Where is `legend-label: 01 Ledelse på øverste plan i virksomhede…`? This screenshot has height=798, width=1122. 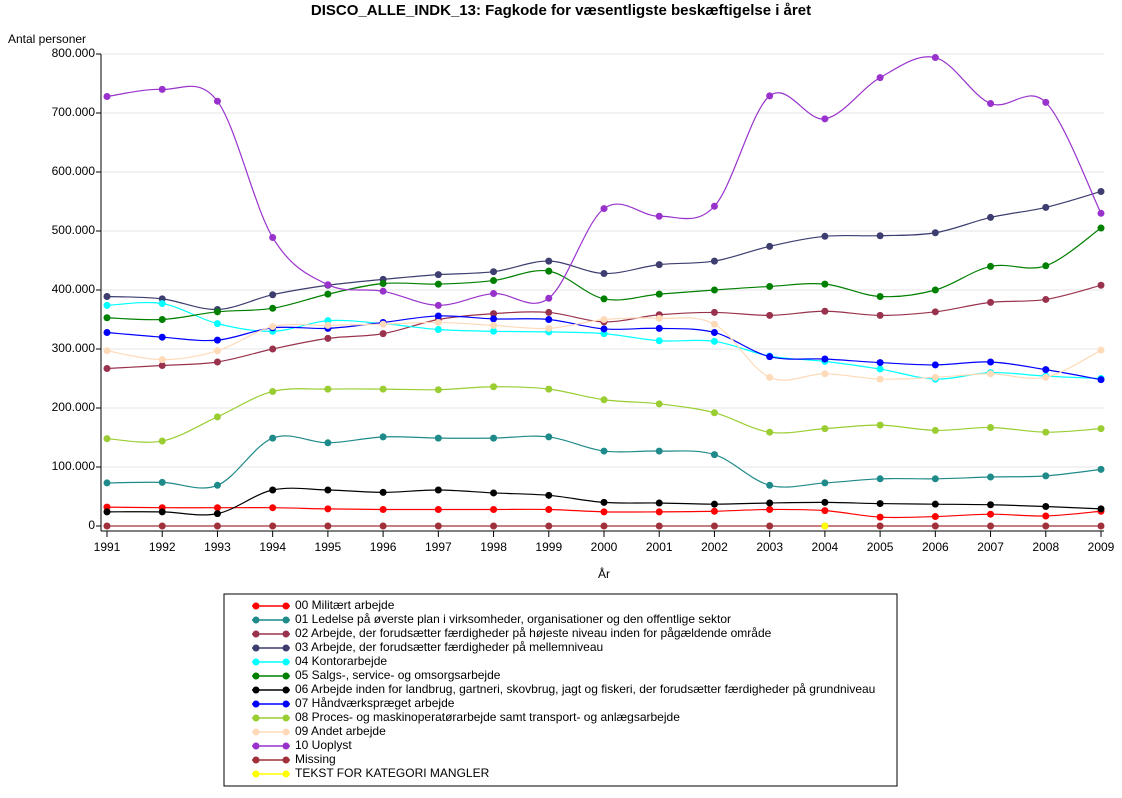 legend-label: 01 Ledelse på øverste plan i virksomhede… is located at coordinates (513, 619).